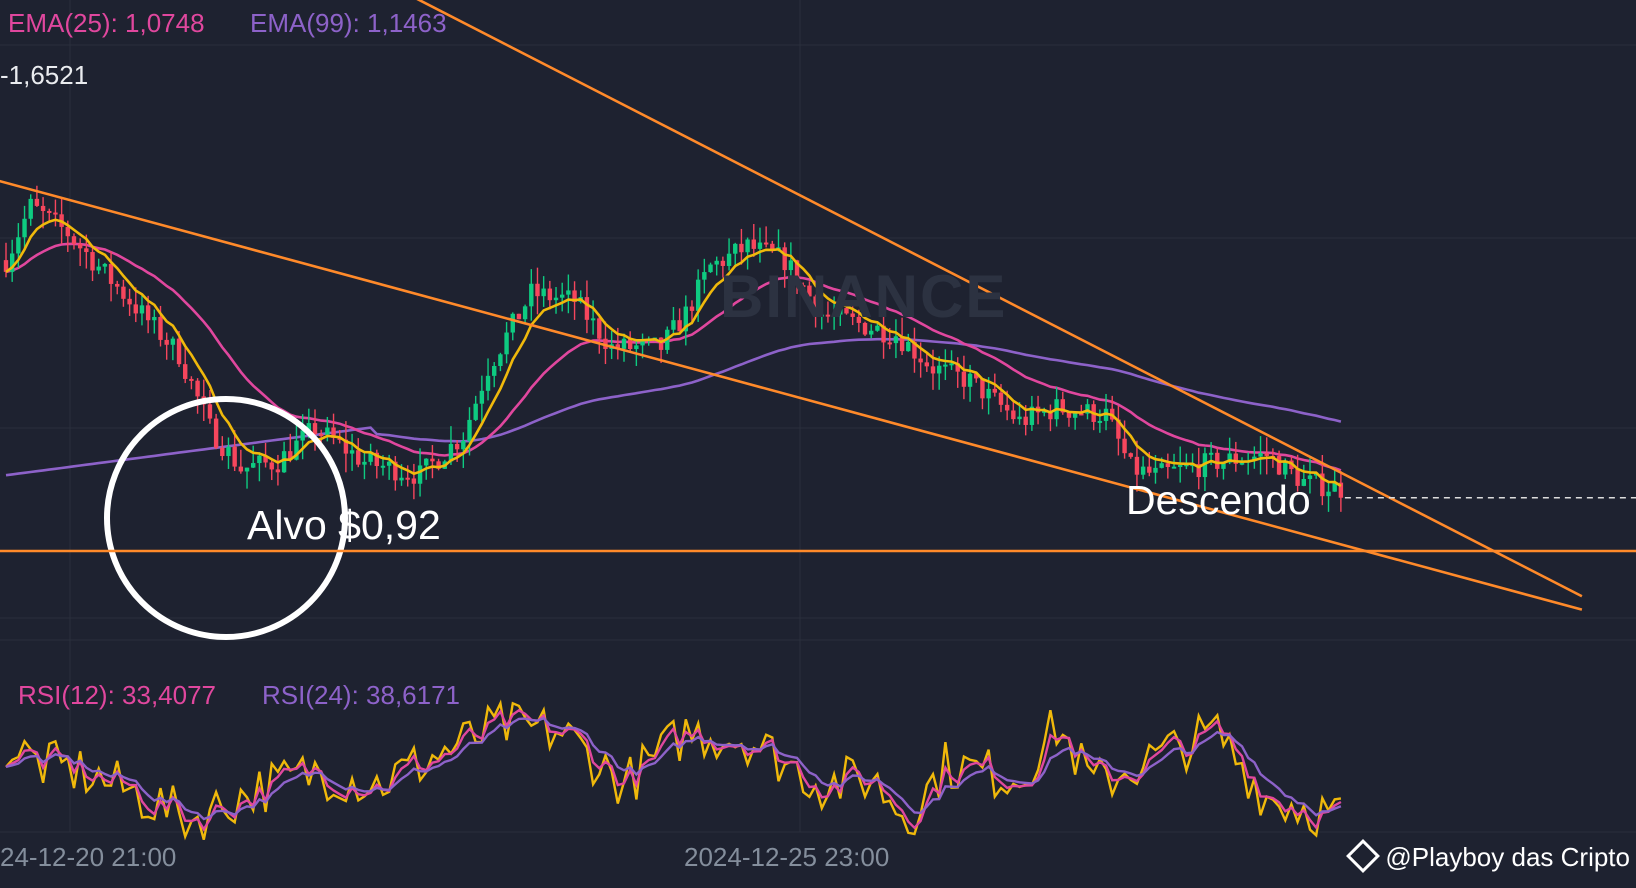 Image resolution: width=1636 pixels, height=888 pixels. I want to click on binance-logo-icon, so click(1363, 856).